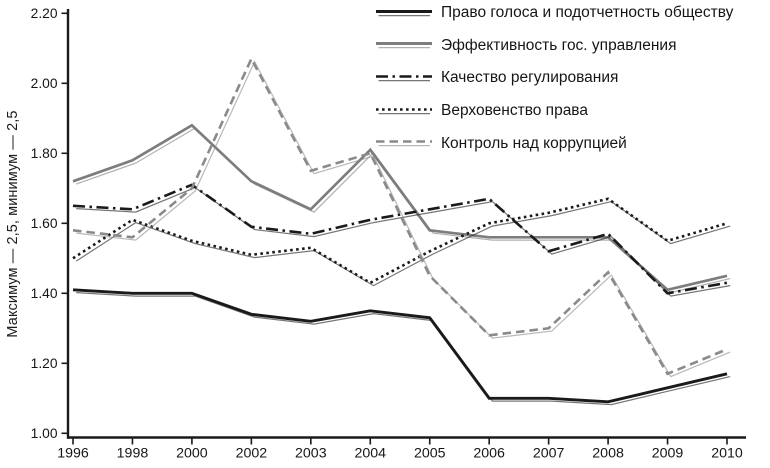 This screenshot has height=468, width=770. I want to click on legend-label: Эффективность гос. управления, so click(559, 45).